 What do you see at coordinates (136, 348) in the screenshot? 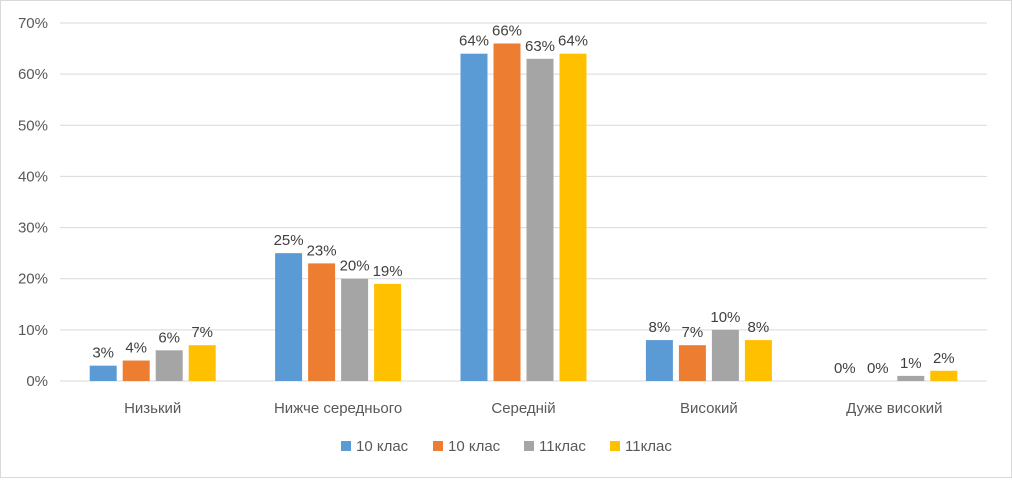
I see `data-label: 4%` at bounding box center [136, 348].